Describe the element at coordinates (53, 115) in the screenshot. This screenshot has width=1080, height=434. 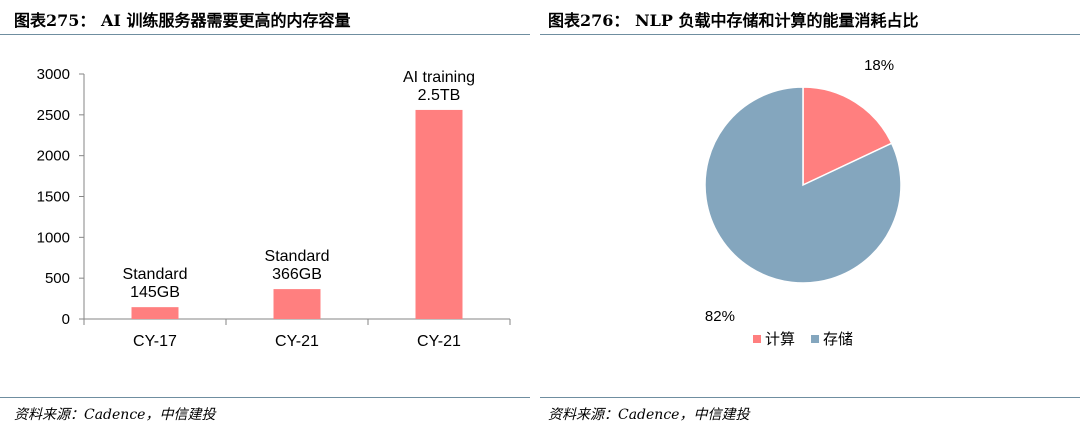
I see `y-tick-label: 2500` at that location.